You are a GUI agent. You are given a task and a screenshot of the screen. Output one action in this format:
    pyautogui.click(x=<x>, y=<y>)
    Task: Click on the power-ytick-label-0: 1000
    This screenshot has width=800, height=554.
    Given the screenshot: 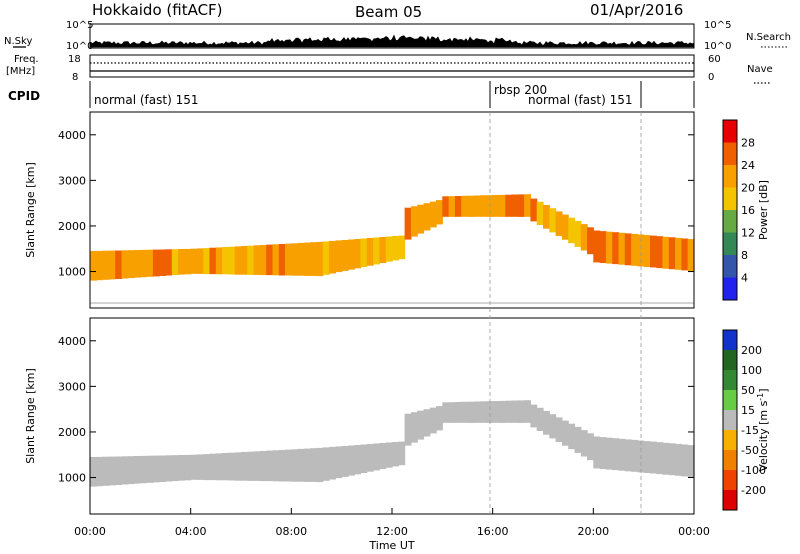 What is the action you would take?
    pyautogui.click(x=72, y=272)
    